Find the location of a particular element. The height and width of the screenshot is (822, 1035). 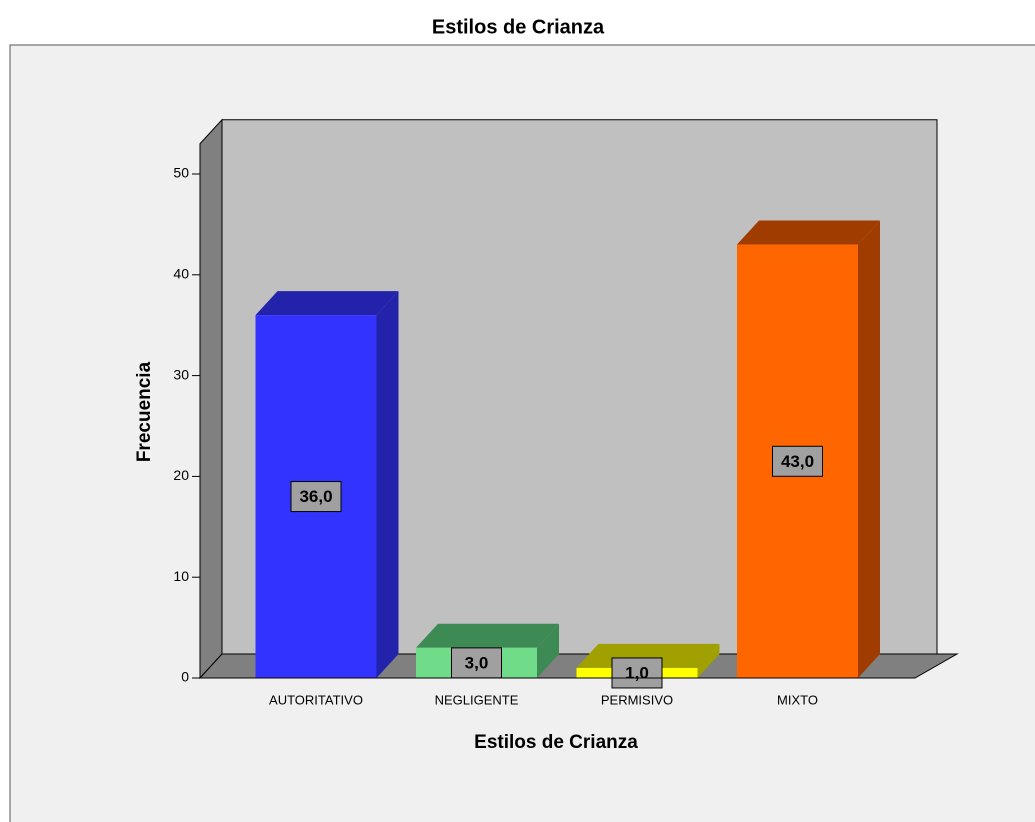

y-axis-title: Frecuencia is located at coordinates (144, 411).